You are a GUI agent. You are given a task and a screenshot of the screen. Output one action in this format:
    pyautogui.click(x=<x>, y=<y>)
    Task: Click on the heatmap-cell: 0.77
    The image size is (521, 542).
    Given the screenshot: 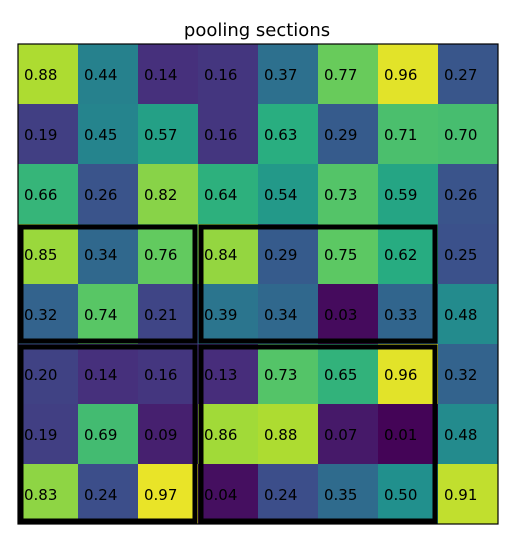 What is the action you would take?
    pyautogui.click(x=348, y=74)
    